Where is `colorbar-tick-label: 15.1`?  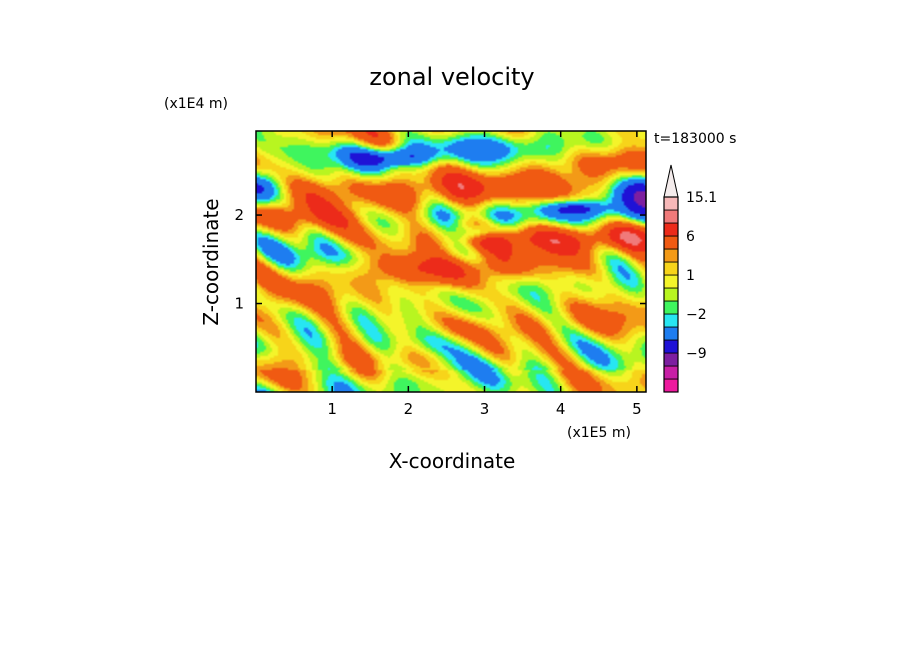 colorbar-tick-label: 15.1 is located at coordinates (701, 198).